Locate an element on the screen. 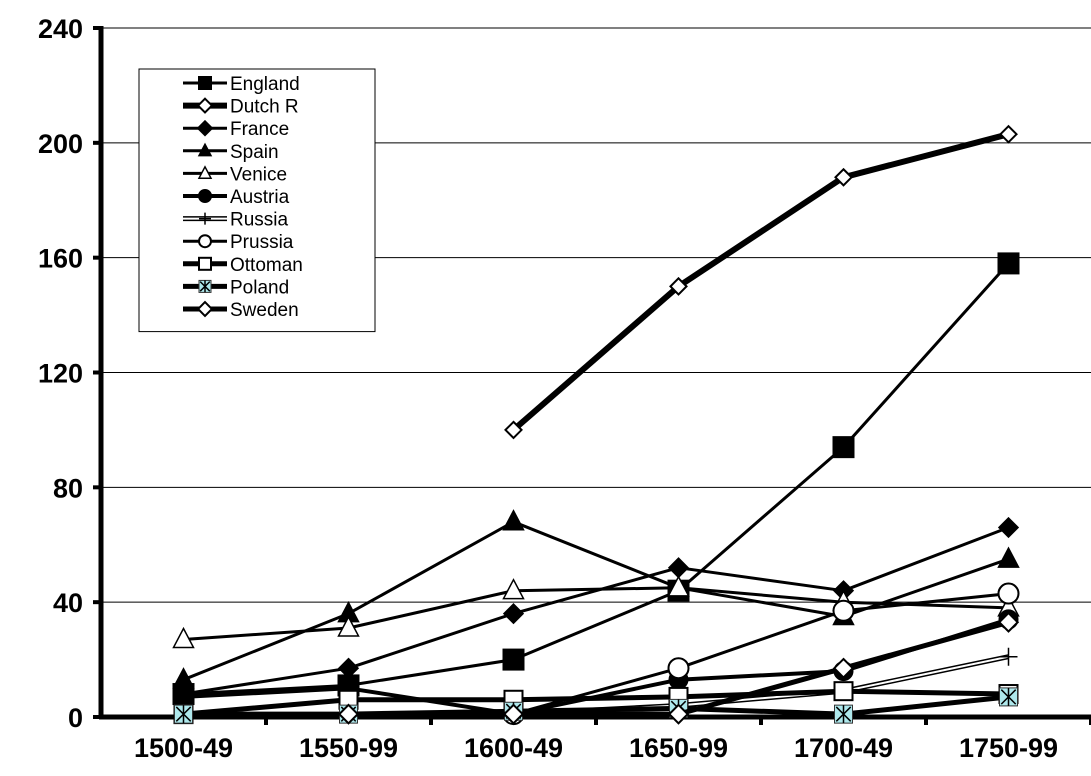 Image resolution: width=1091 pixels, height=776 pixels. legend-item-venice: Venice is located at coordinates (235, 174).